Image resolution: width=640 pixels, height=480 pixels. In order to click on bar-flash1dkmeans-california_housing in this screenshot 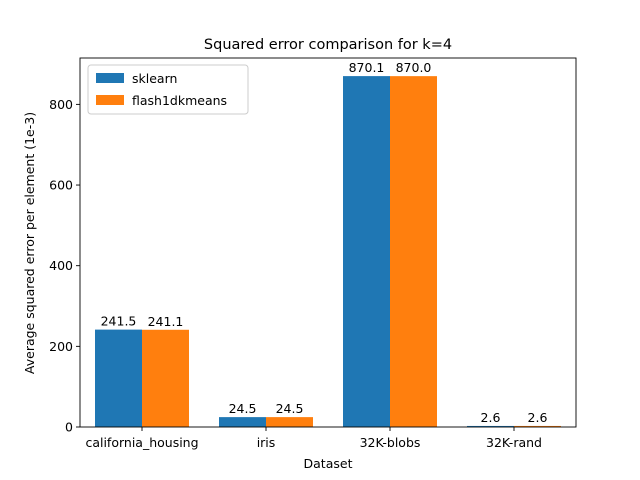, I will do `click(165, 378)`.